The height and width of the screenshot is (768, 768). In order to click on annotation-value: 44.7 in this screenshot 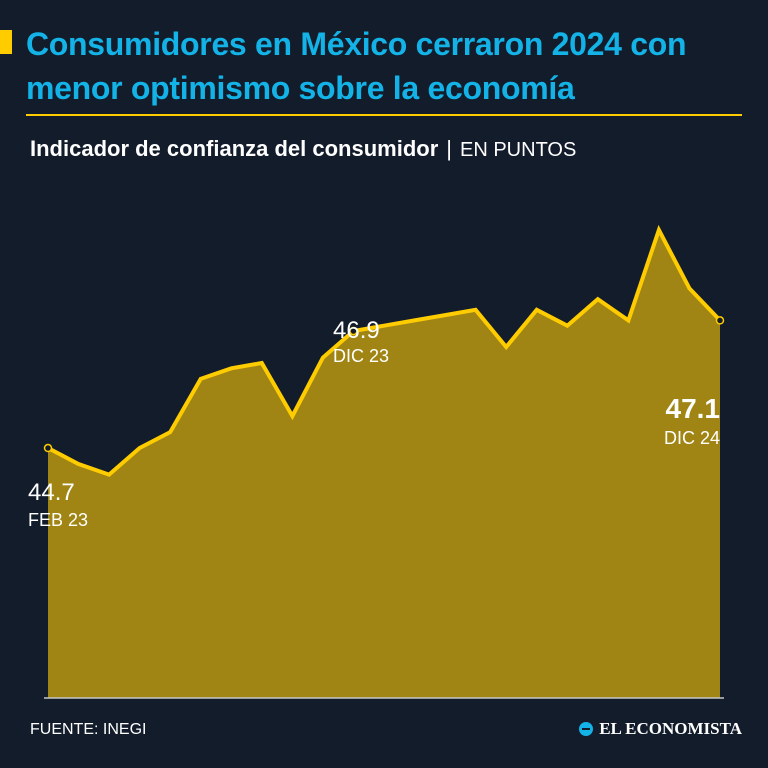, I will do `click(51, 492)`.